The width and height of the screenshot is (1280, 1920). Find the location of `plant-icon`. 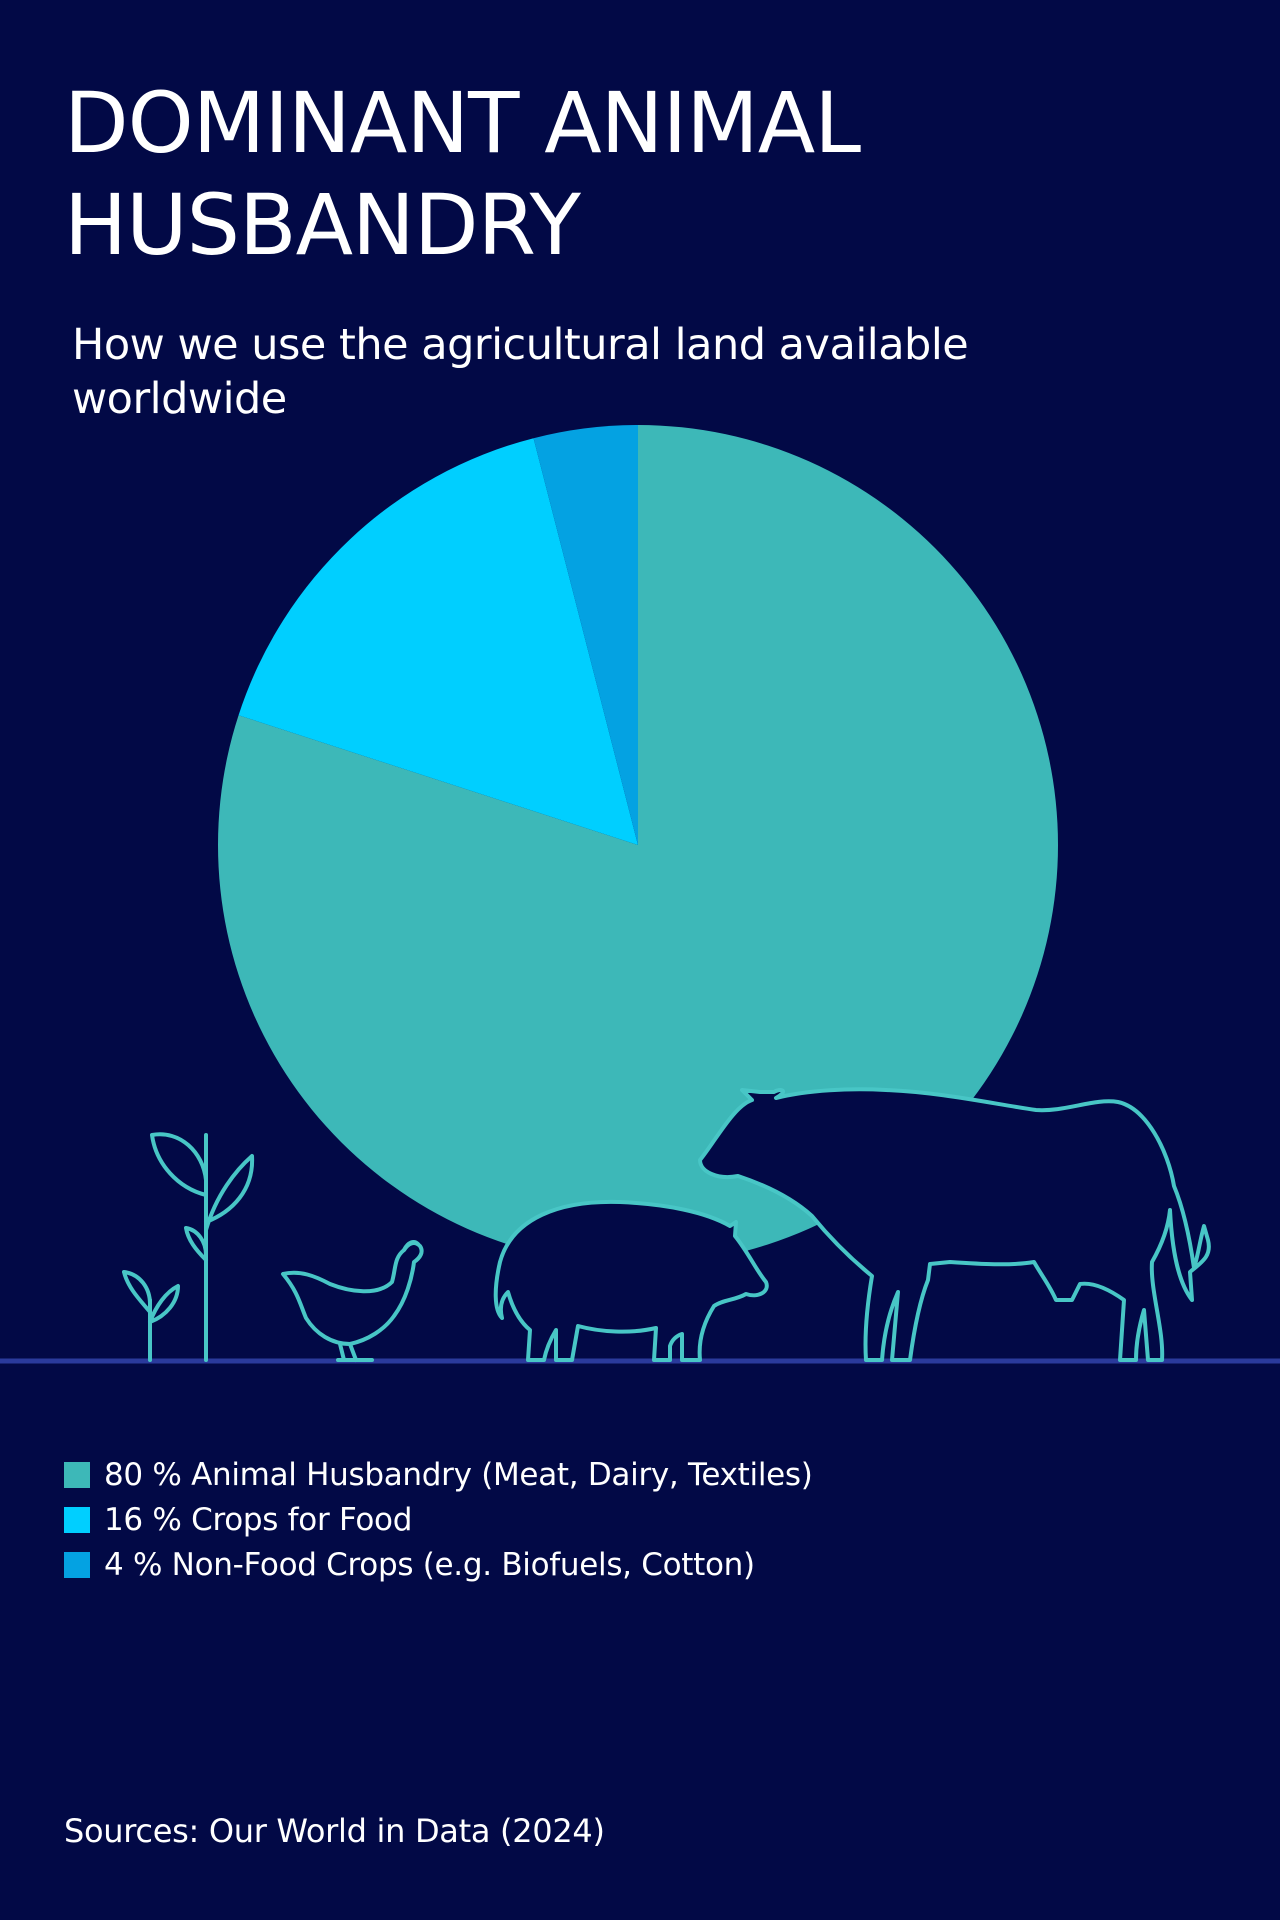

plant-icon is located at coordinates (188, 1247).